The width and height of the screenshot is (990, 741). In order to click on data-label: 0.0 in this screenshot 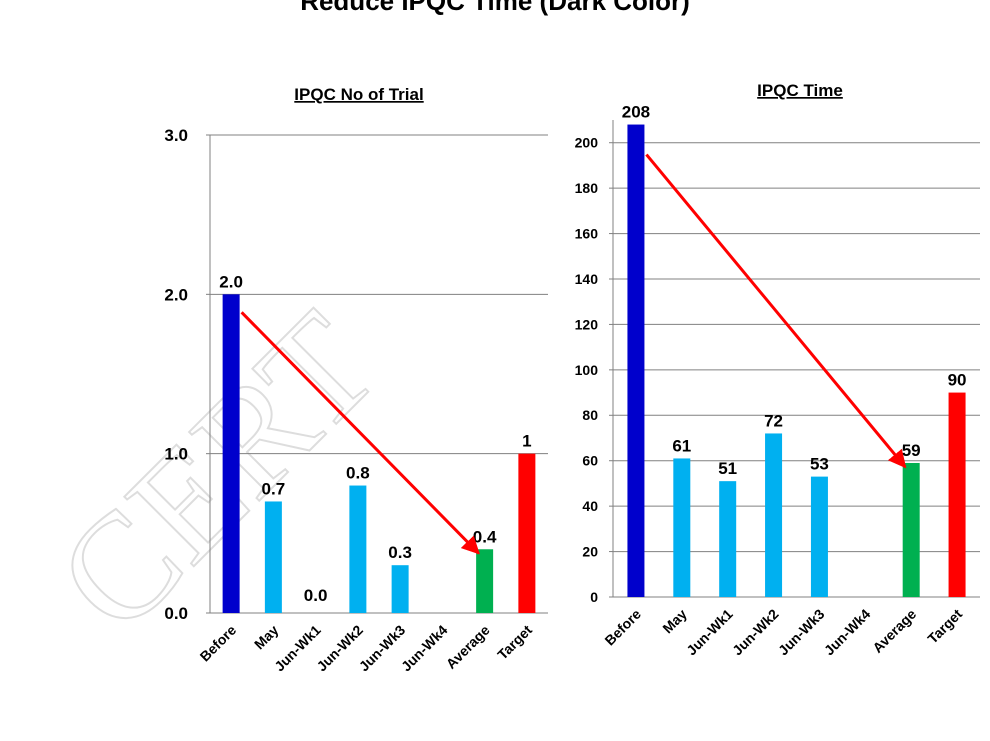, I will do `click(316, 595)`.